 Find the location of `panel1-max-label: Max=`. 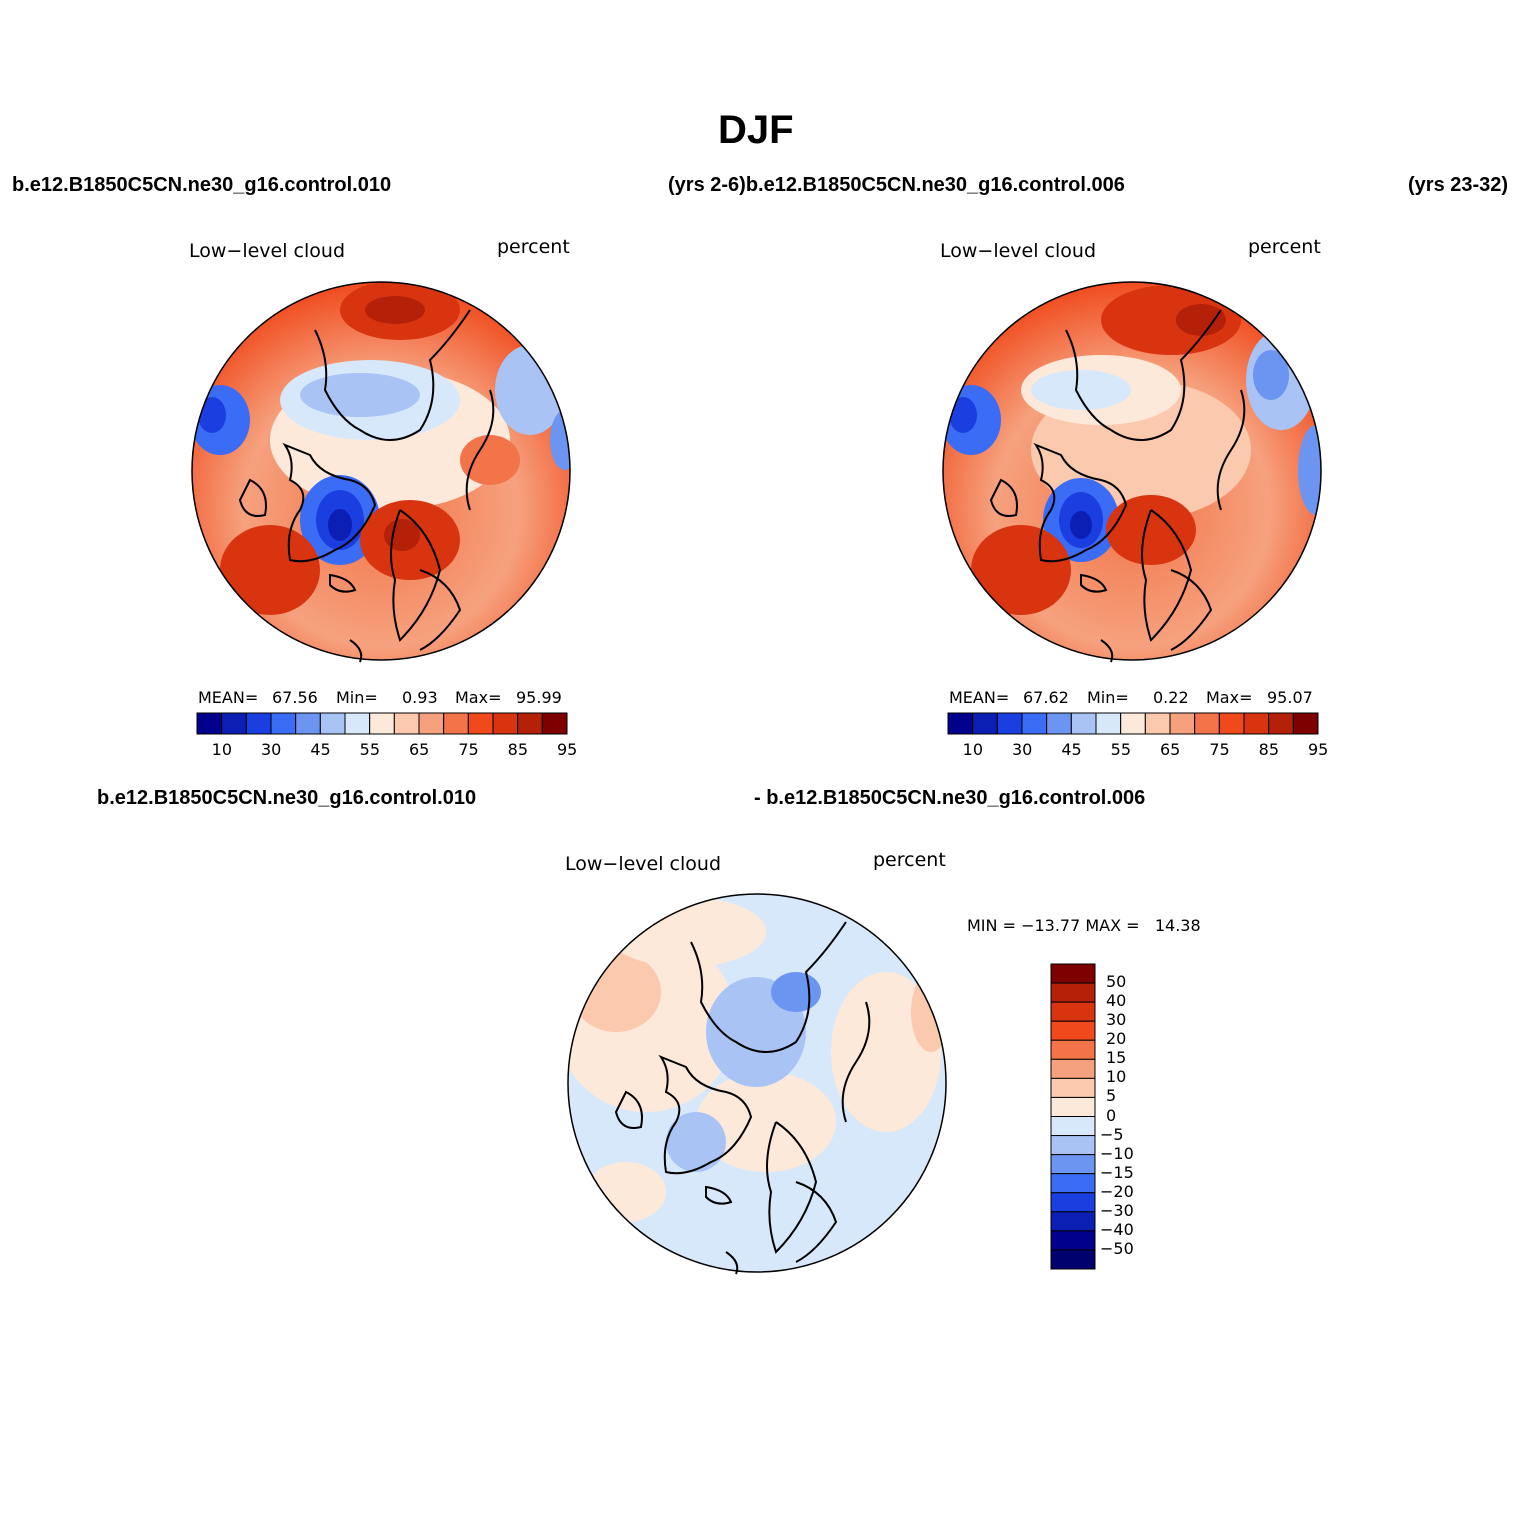

panel1-max-label: Max= is located at coordinates (478, 697).